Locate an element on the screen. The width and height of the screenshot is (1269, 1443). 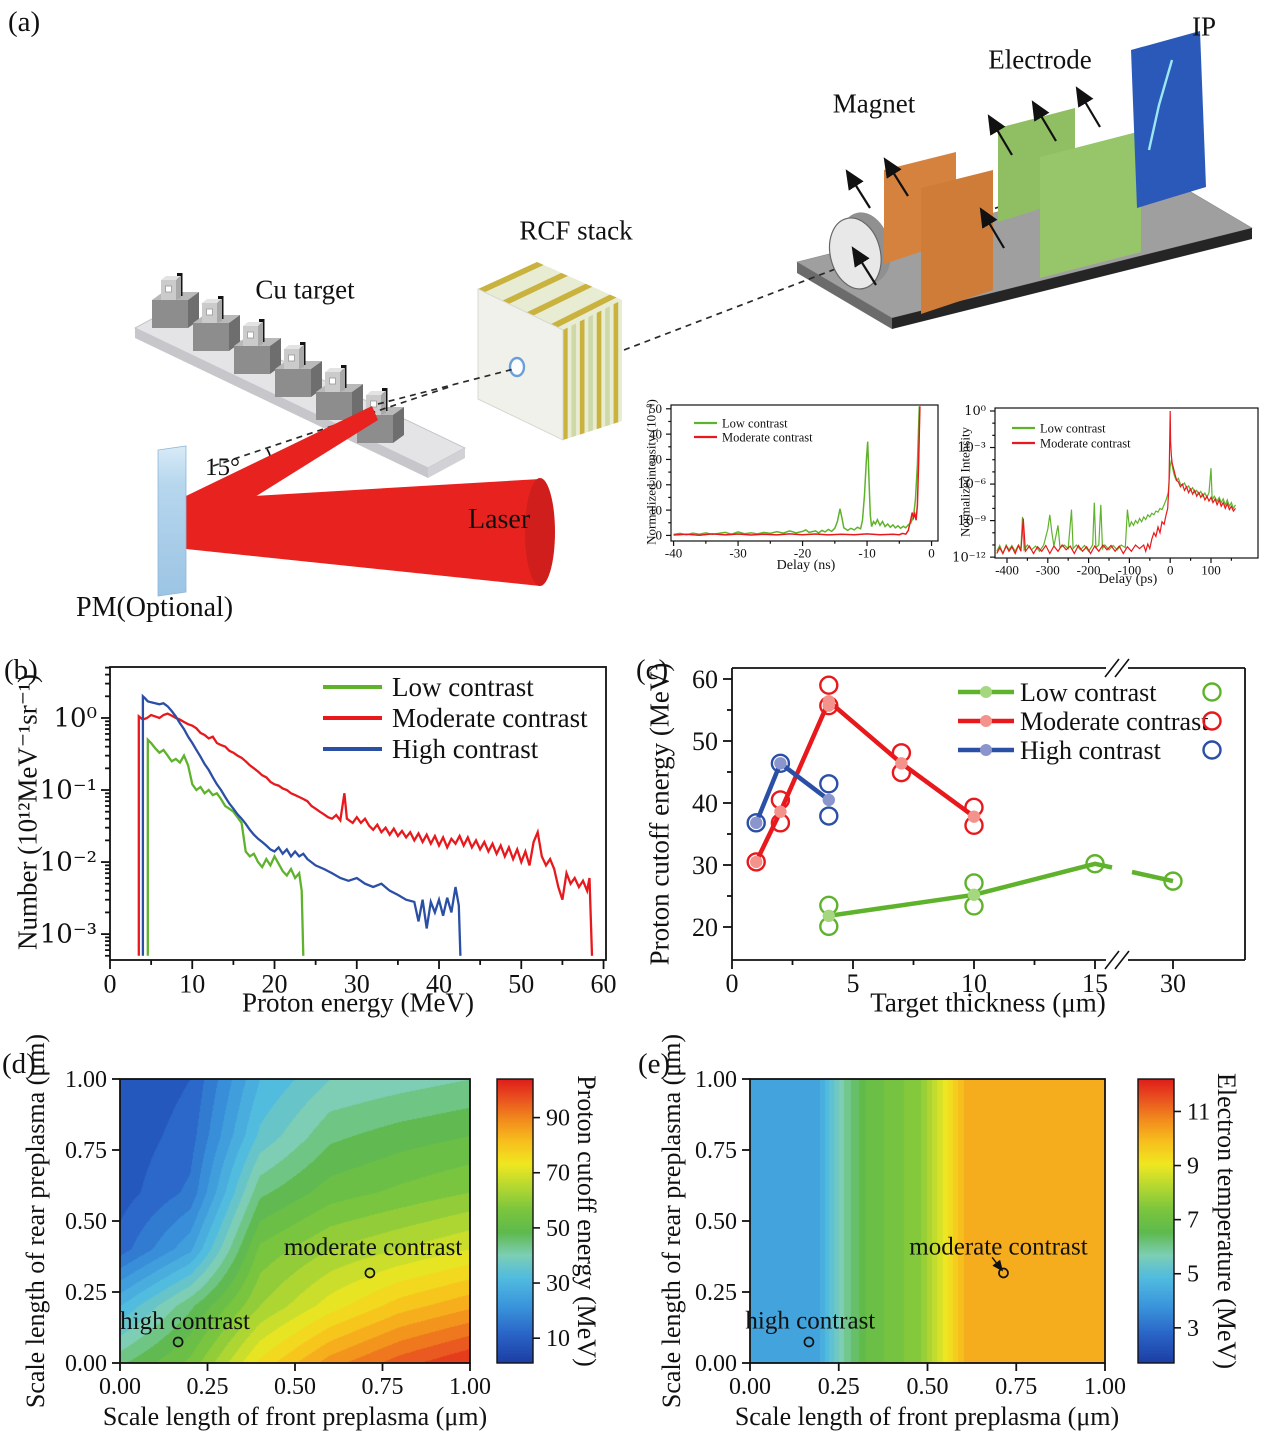
field-arrows is located at coordinates (973, 186).